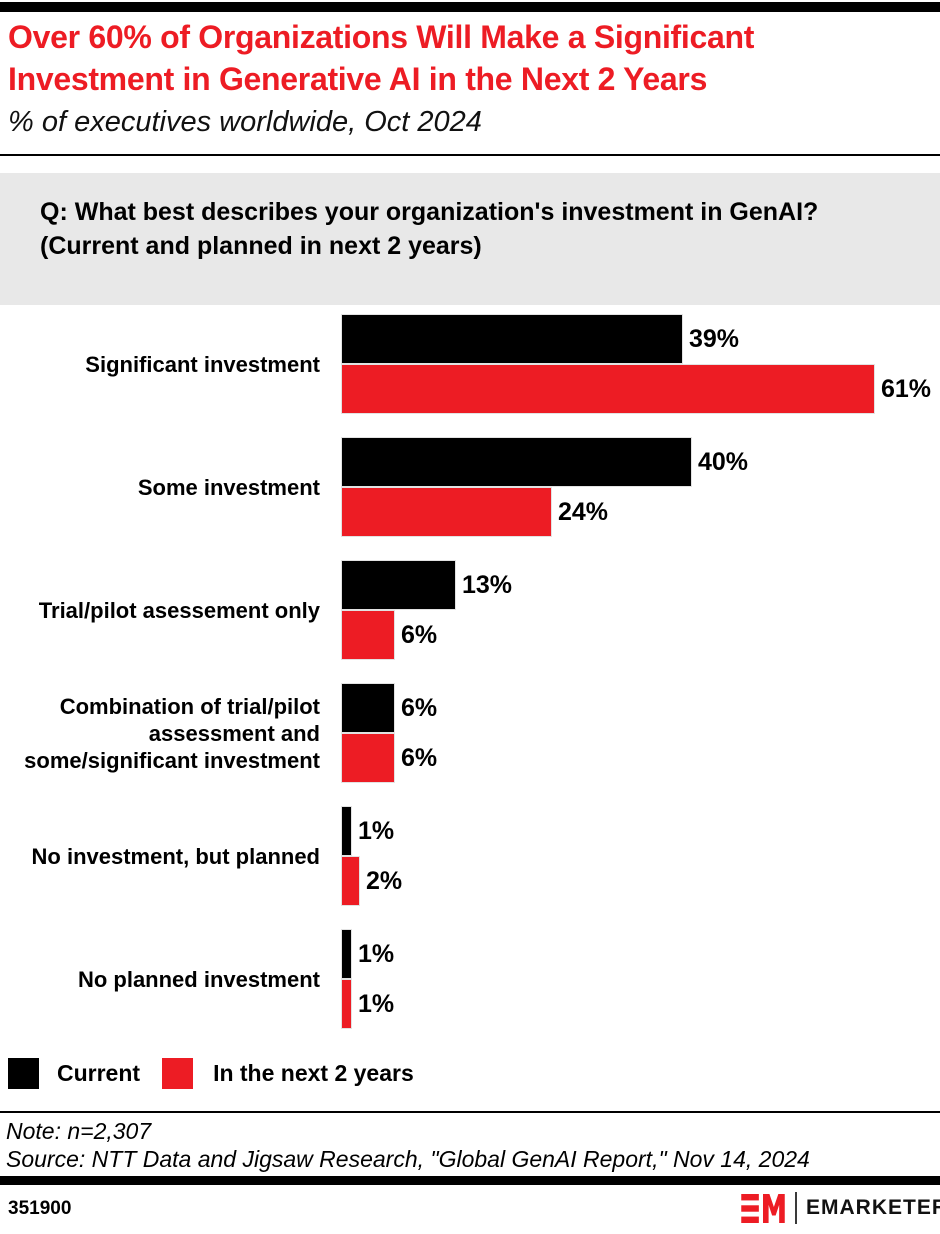 The image size is (940, 1234). Describe the element at coordinates (202, 364) in the screenshot. I see `category-label: Significant investment` at that location.